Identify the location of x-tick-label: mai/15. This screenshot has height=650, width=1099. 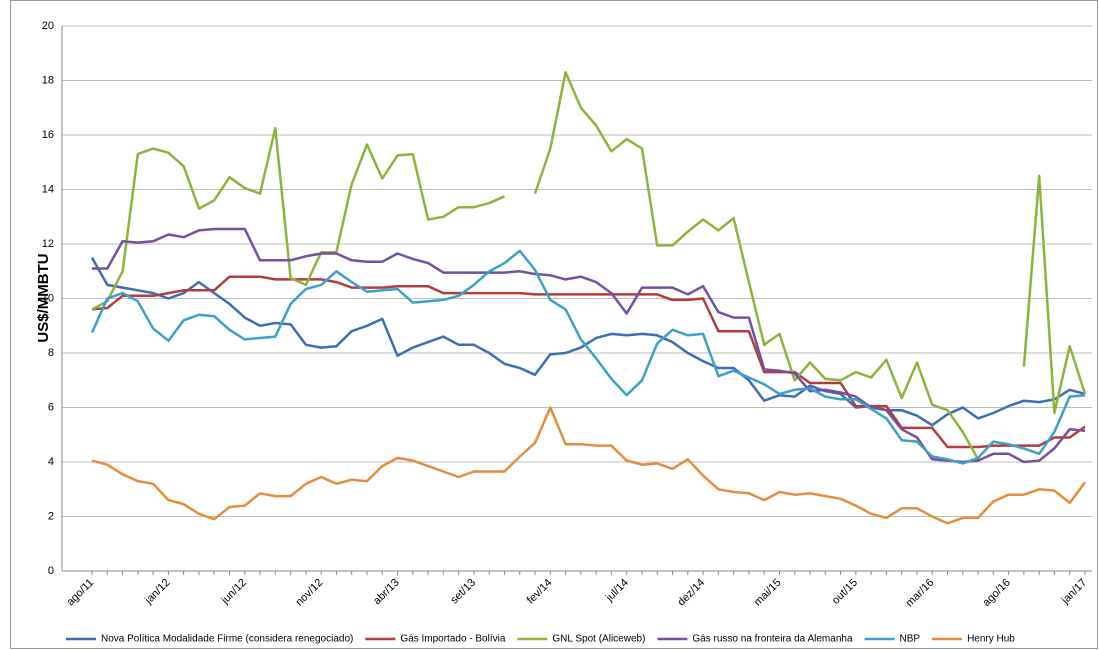
(768, 593).